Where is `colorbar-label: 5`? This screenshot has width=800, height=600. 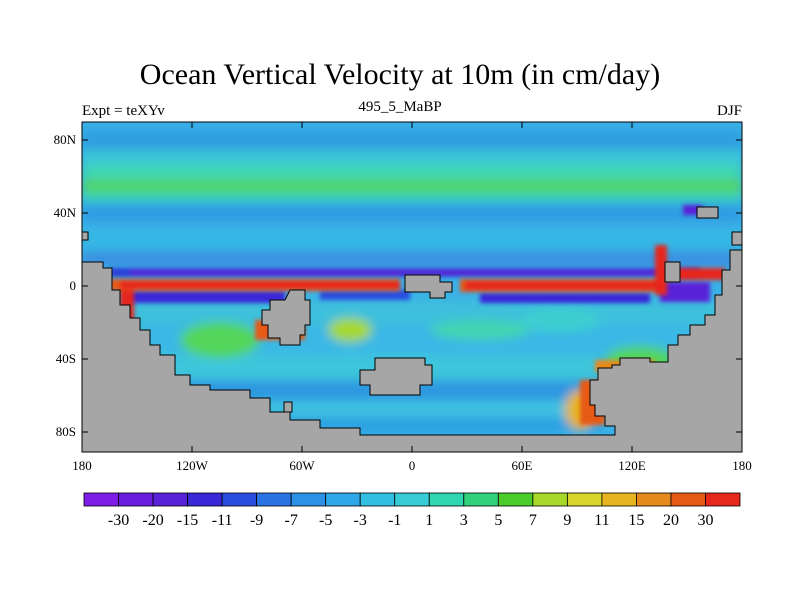
colorbar-label: 5 is located at coordinates (498, 520).